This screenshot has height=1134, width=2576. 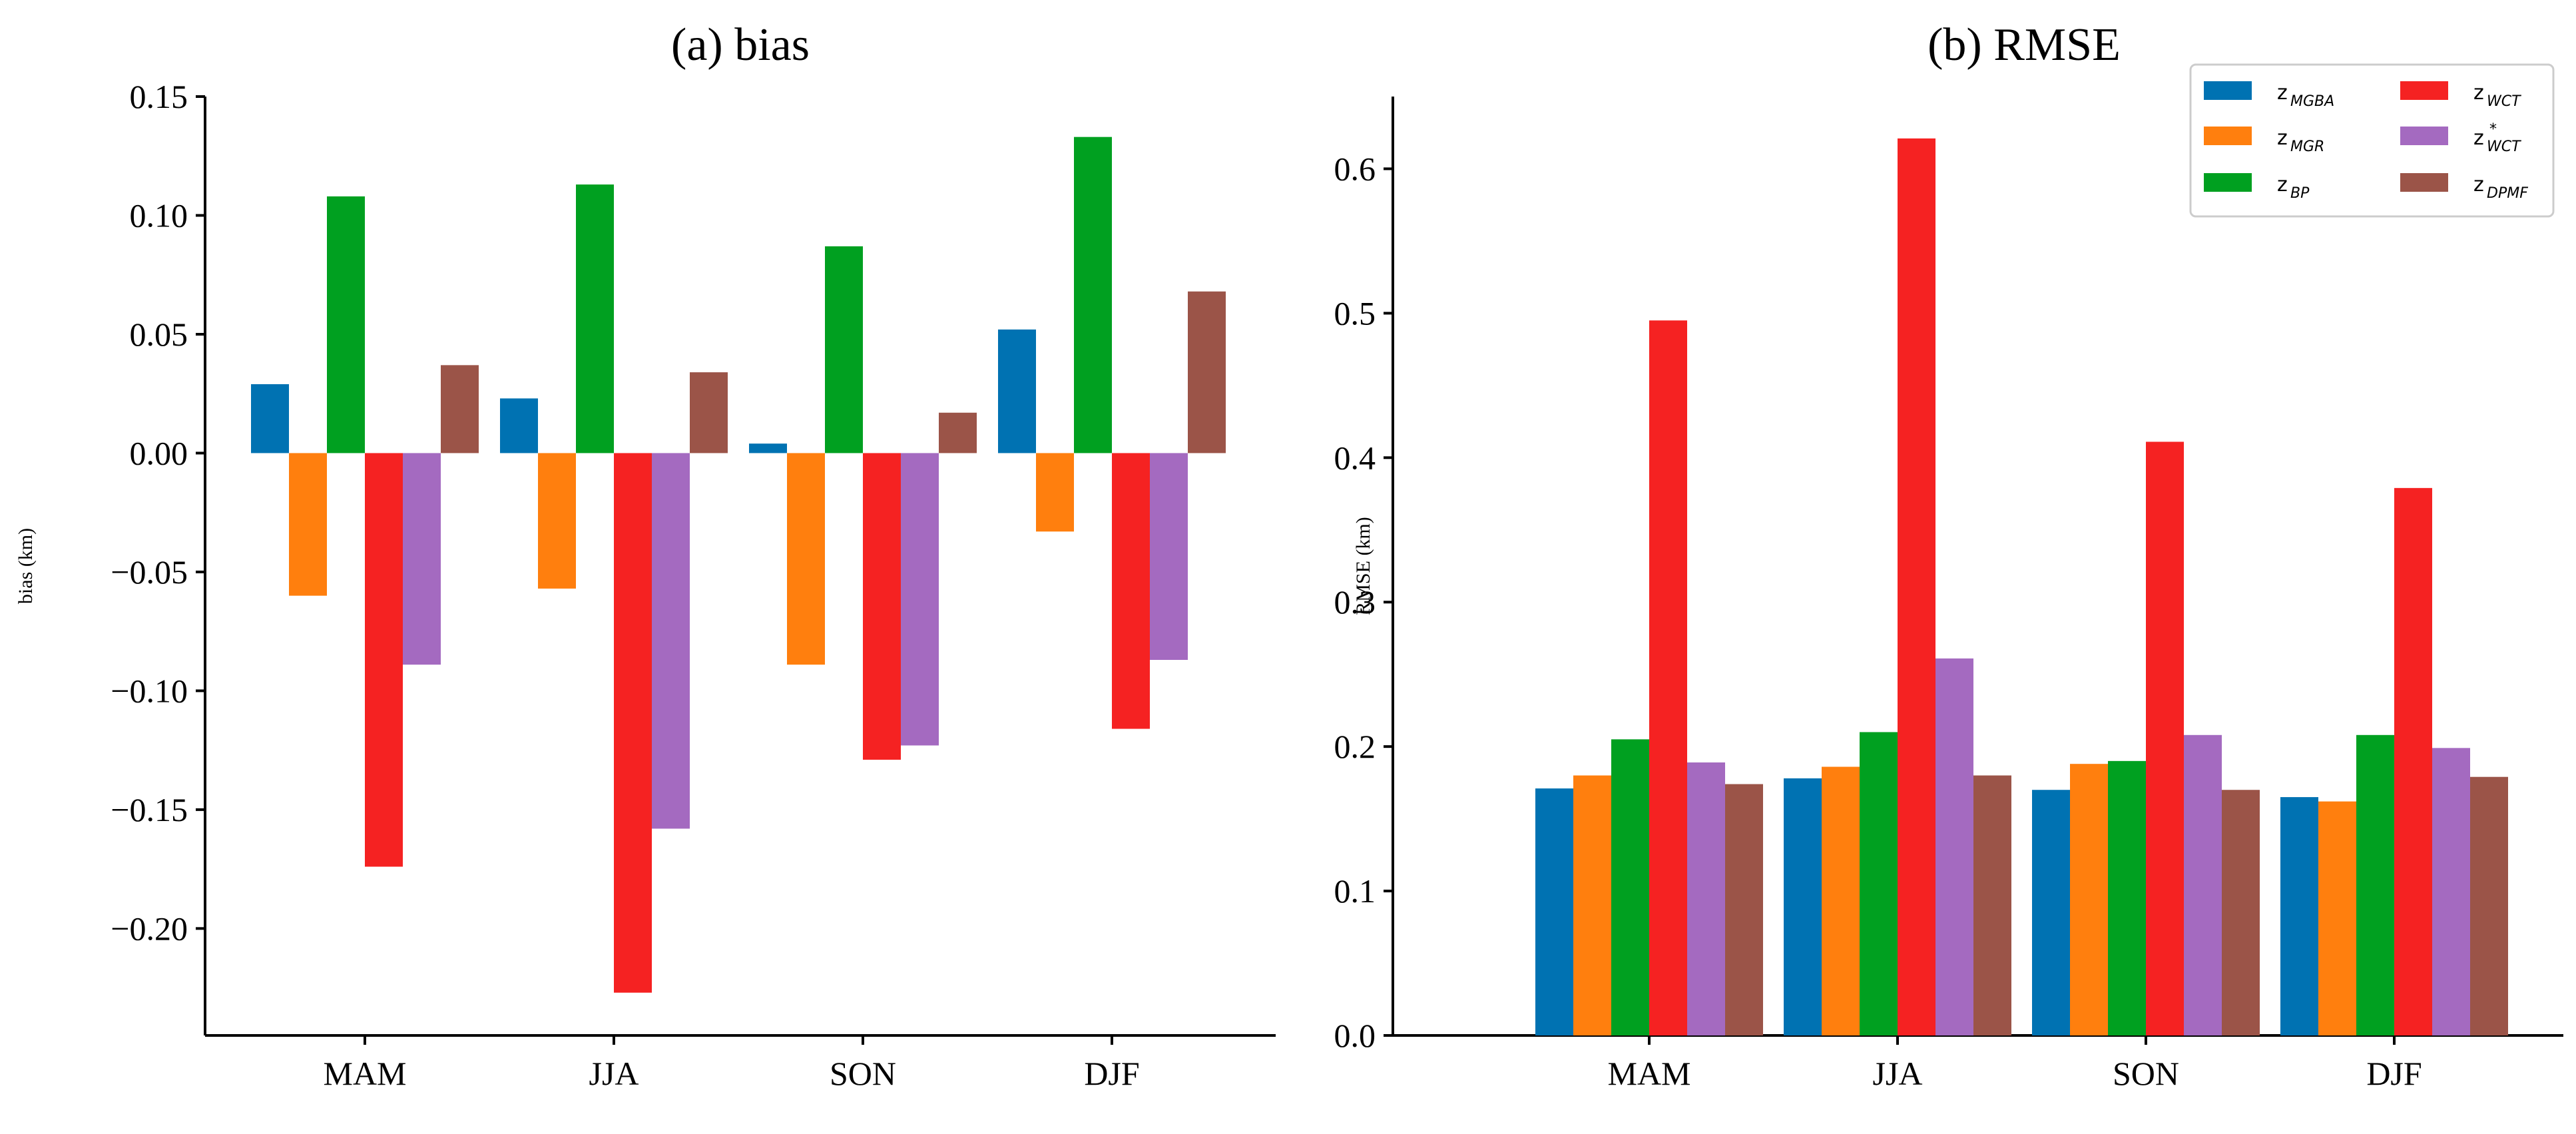 What do you see at coordinates (2025, 45) in the screenshot?
I see `chart-title: (b) RMSE` at bounding box center [2025, 45].